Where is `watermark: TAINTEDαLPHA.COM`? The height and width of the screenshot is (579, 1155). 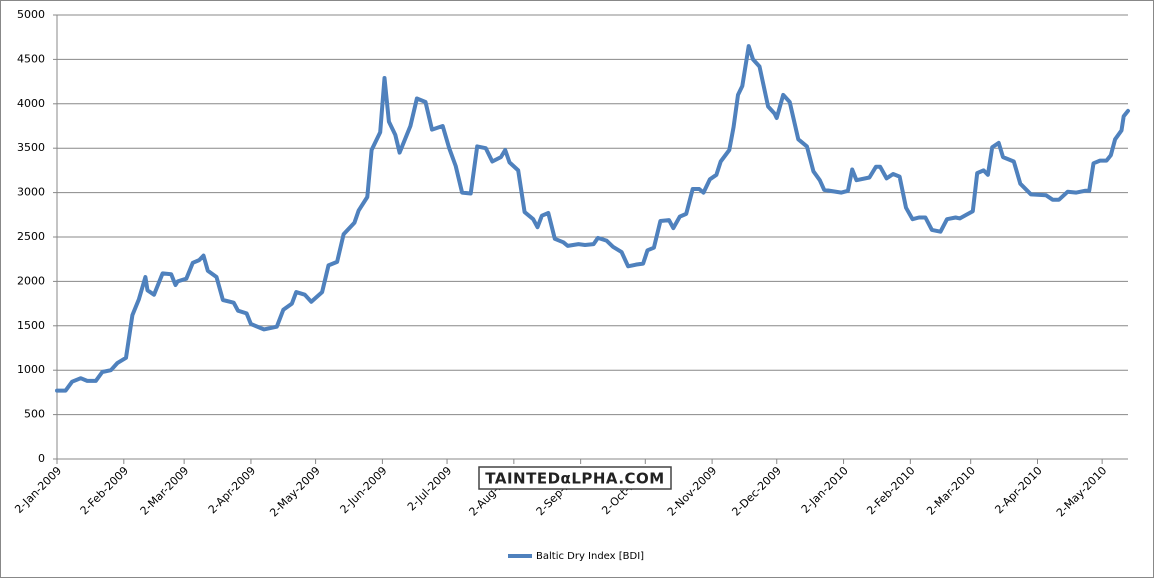
watermark: TAINTEDαLPHA.COM is located at coordinates (574, 479).